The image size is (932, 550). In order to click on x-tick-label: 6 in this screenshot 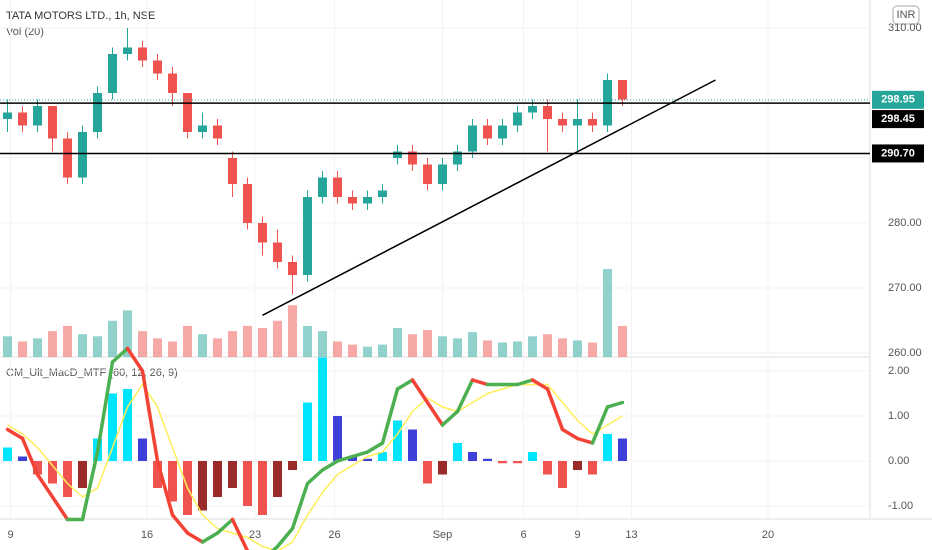, I will do `click(523, 535)`.